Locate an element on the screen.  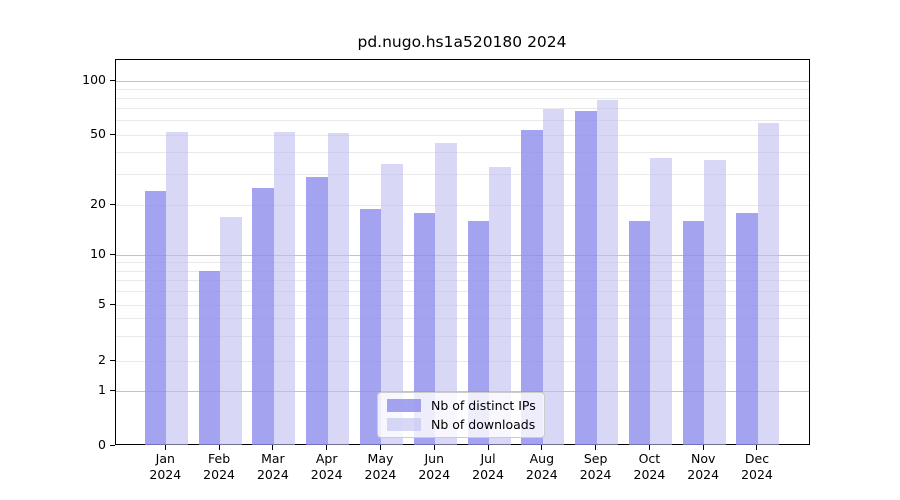
x-tick-label-feb-2024: Feb 2024 is located at coordinates (219, 466).